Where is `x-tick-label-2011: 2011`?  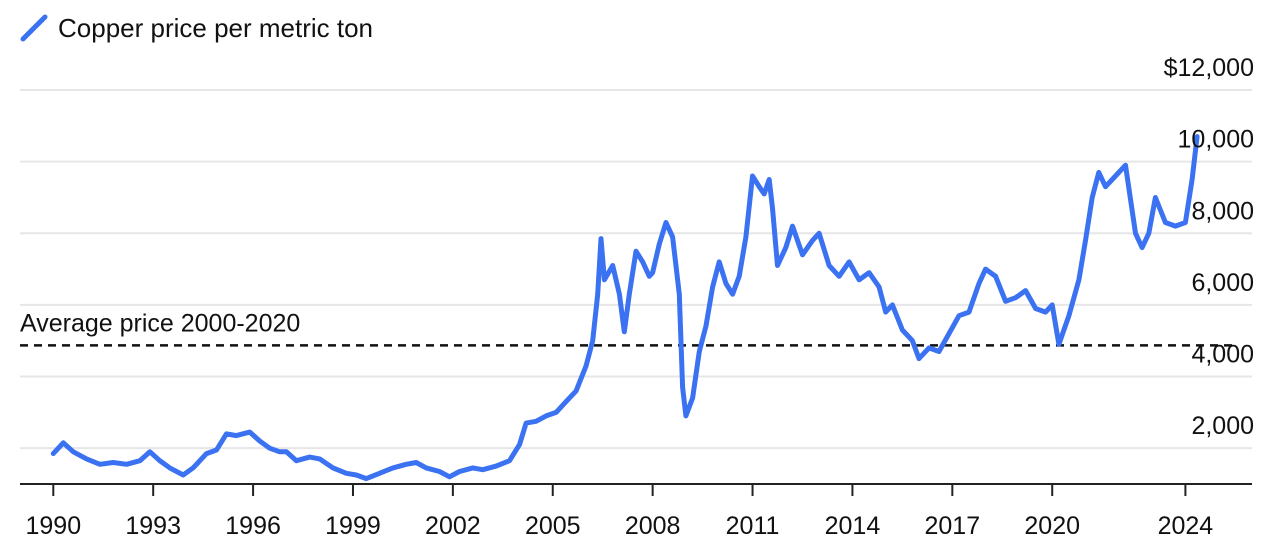
x-tick-label-2011: 2011 is located at coordinates (753, 526).